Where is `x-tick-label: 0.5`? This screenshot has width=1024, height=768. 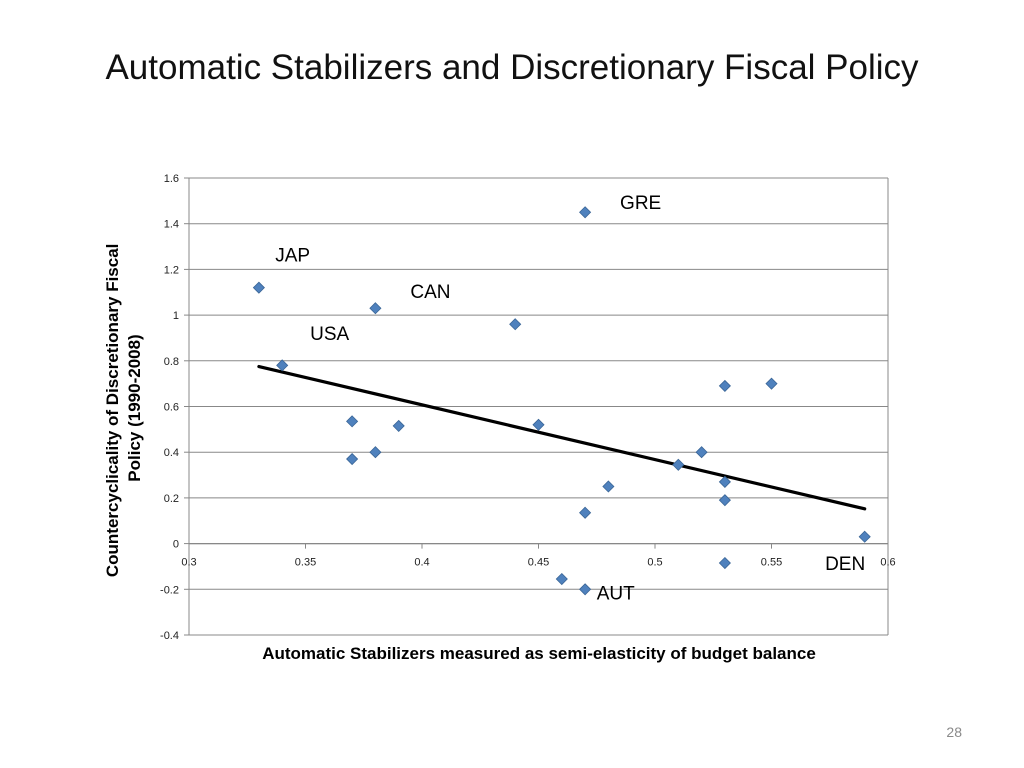
x-tick-label: 0.5 is located at coordinates (654, 563).